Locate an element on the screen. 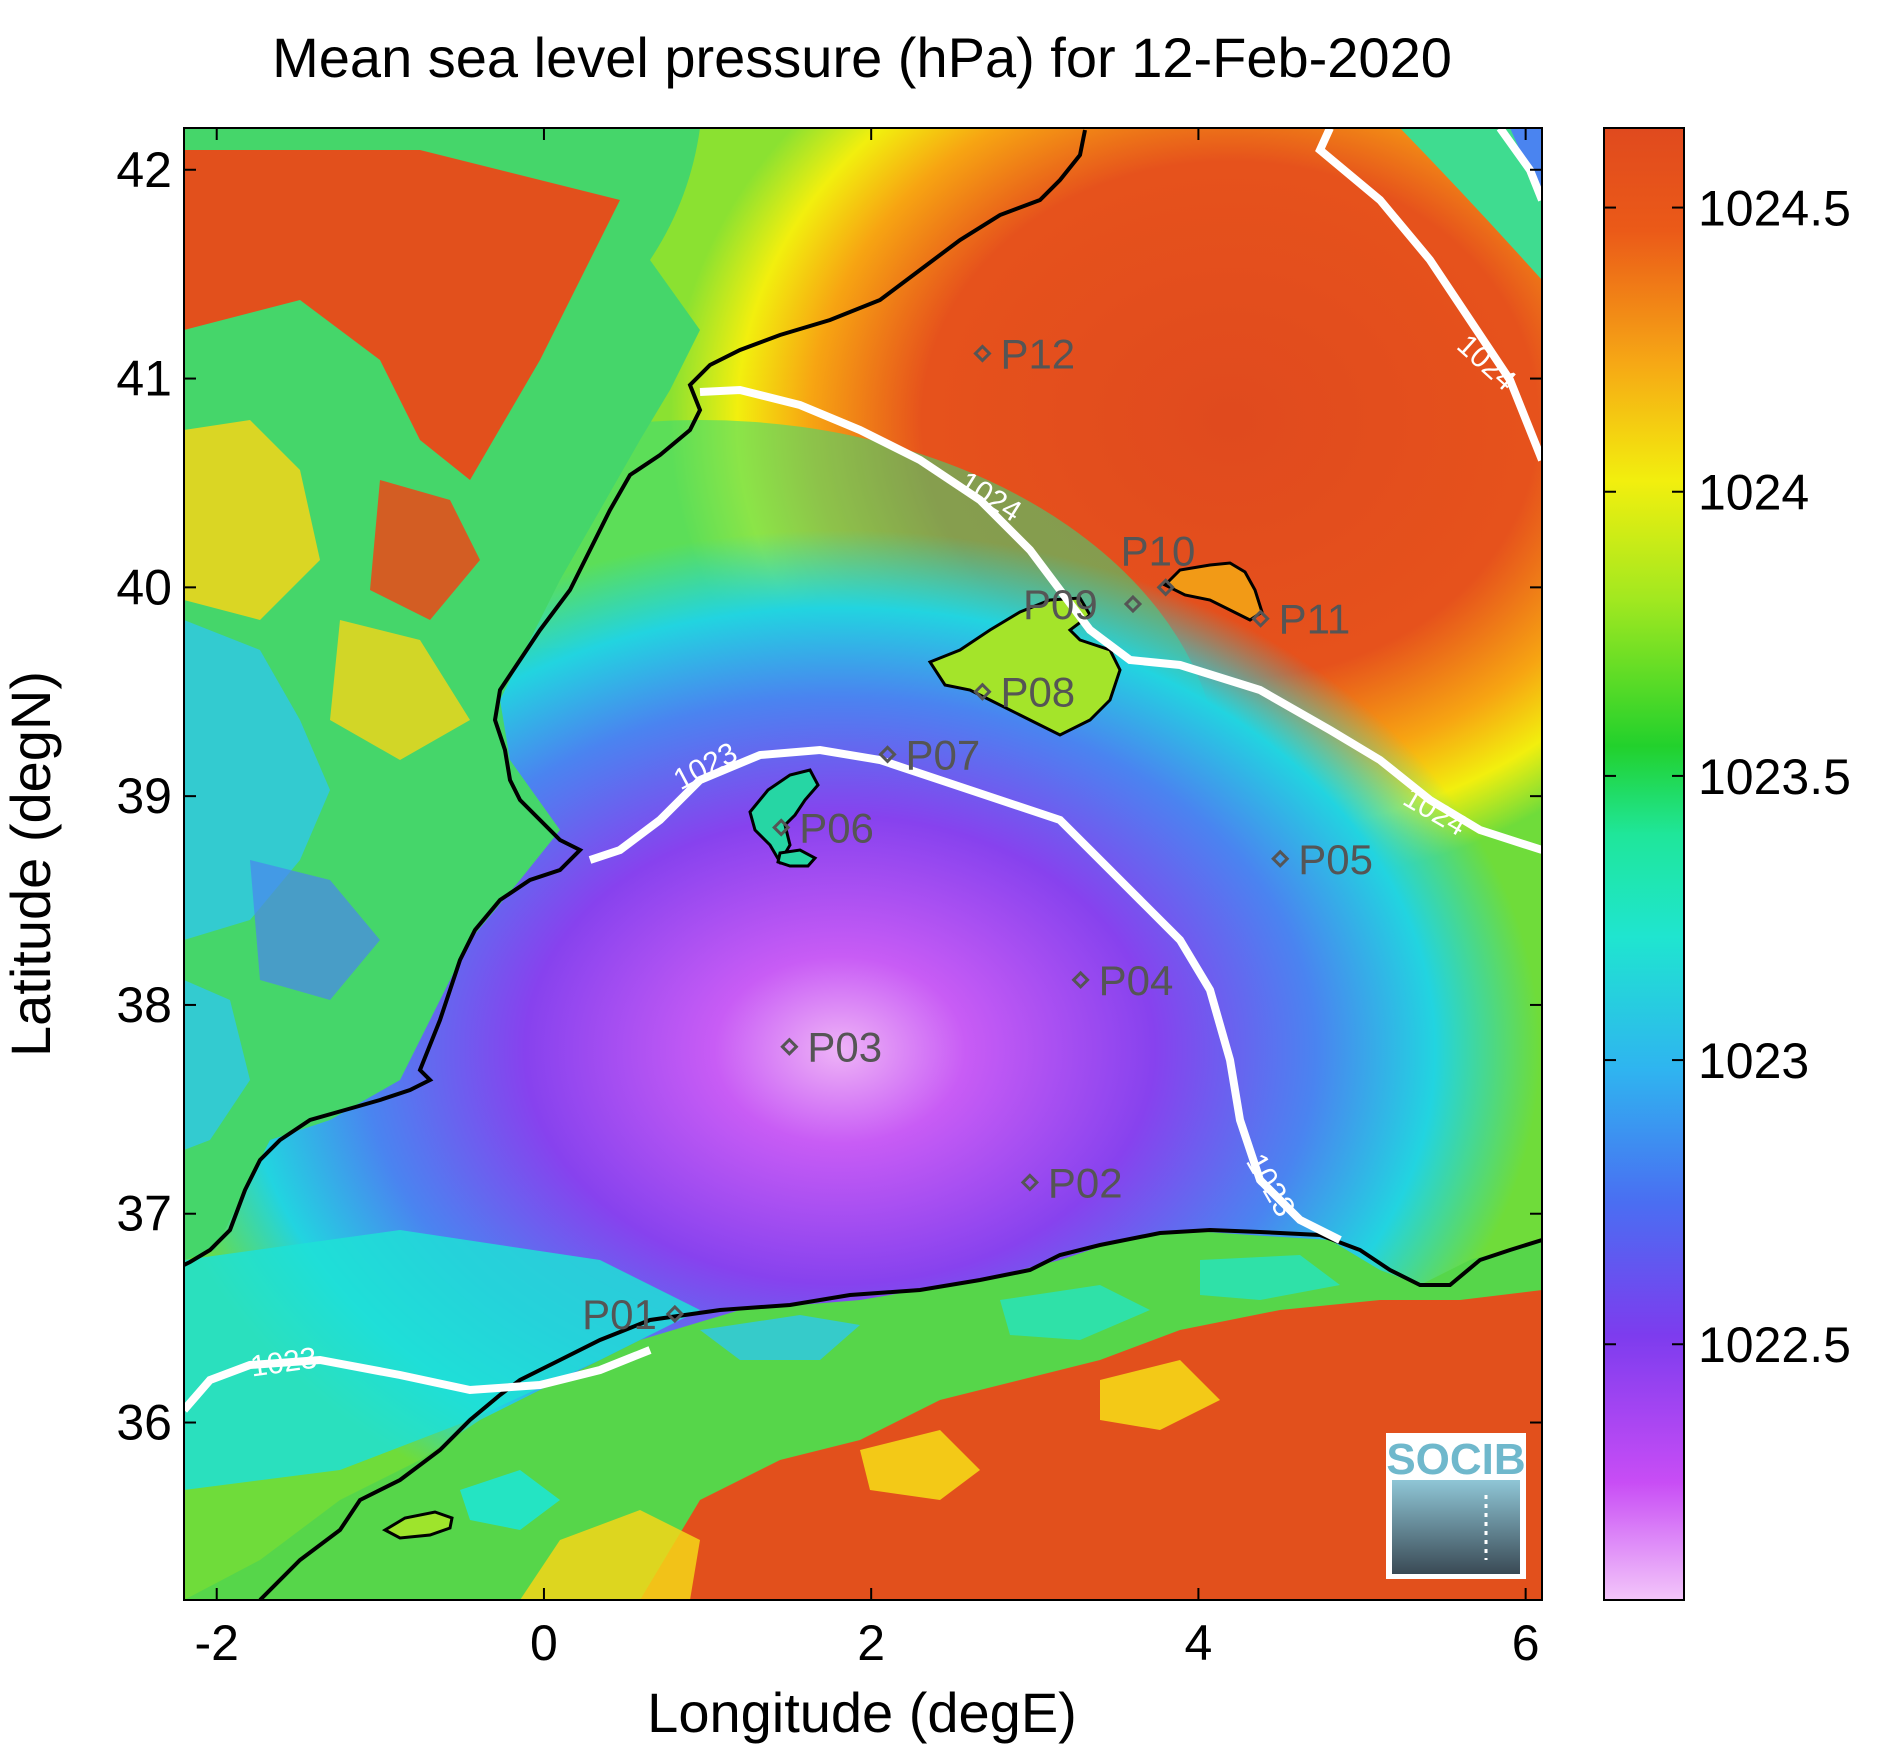 The height and width of the screenshot is (1758, 1904). station-p05: P05 is located at coordinates (1322, 859).